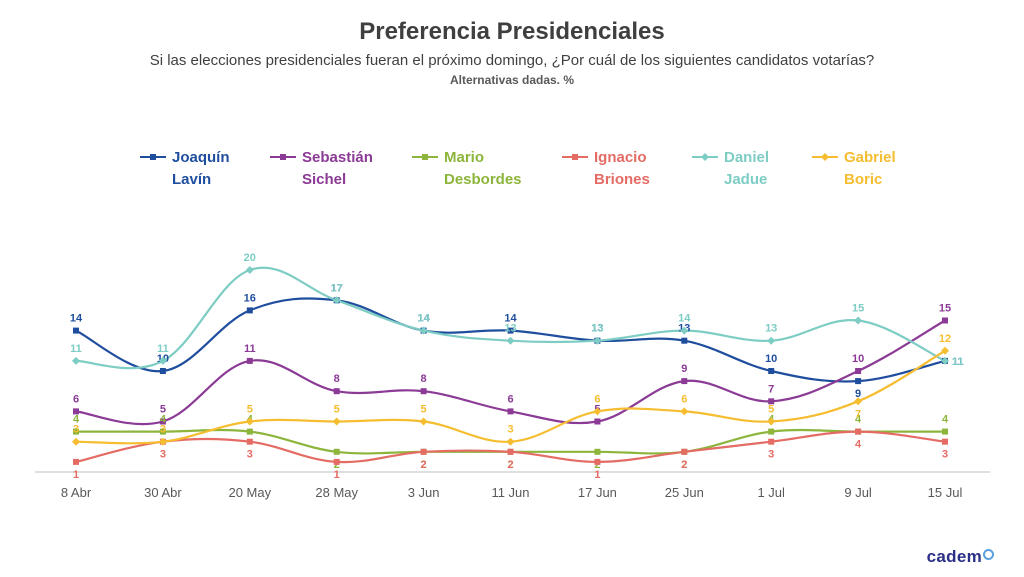  What do you see at coordinates (76, 492) in the screenshot?
I see `x-tick-label: 8 Abr` at bounding box center [76, 492].